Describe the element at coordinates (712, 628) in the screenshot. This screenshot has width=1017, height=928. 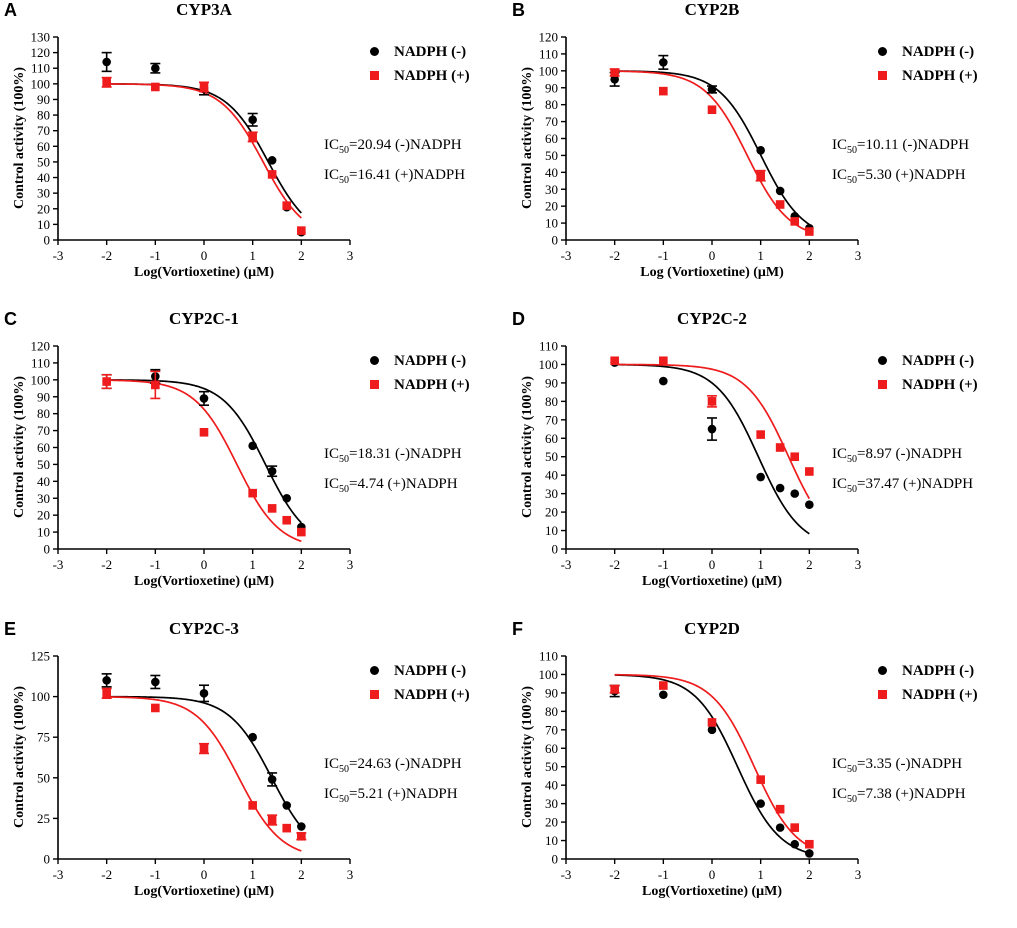
I see `chart-title: CYP2D` at that location.